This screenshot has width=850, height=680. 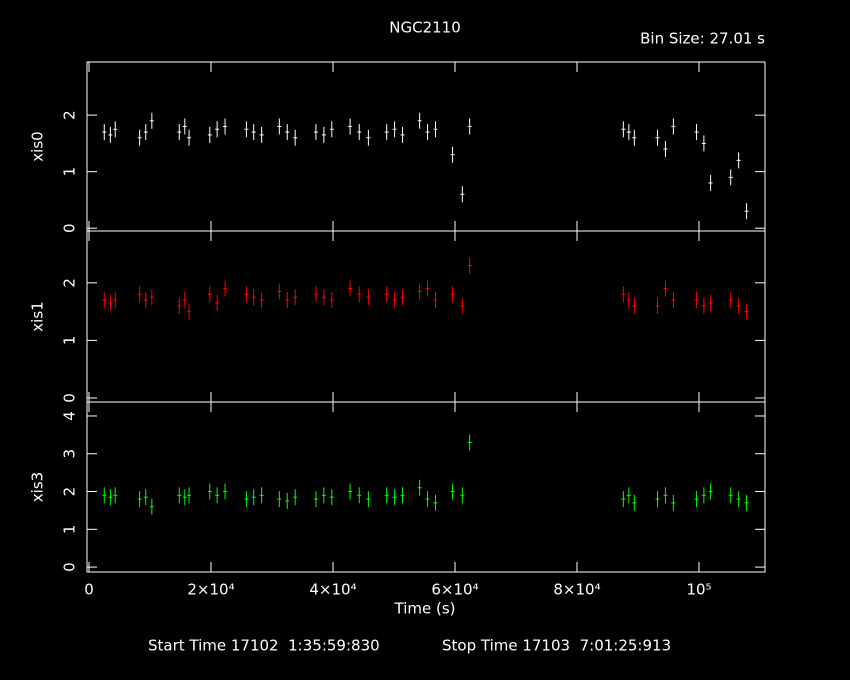 What do you see at coordinates (702, 39) in the screenshot?
I see `bin-size: Bin Size: 27.01 s` at bounding box center [702, 39].